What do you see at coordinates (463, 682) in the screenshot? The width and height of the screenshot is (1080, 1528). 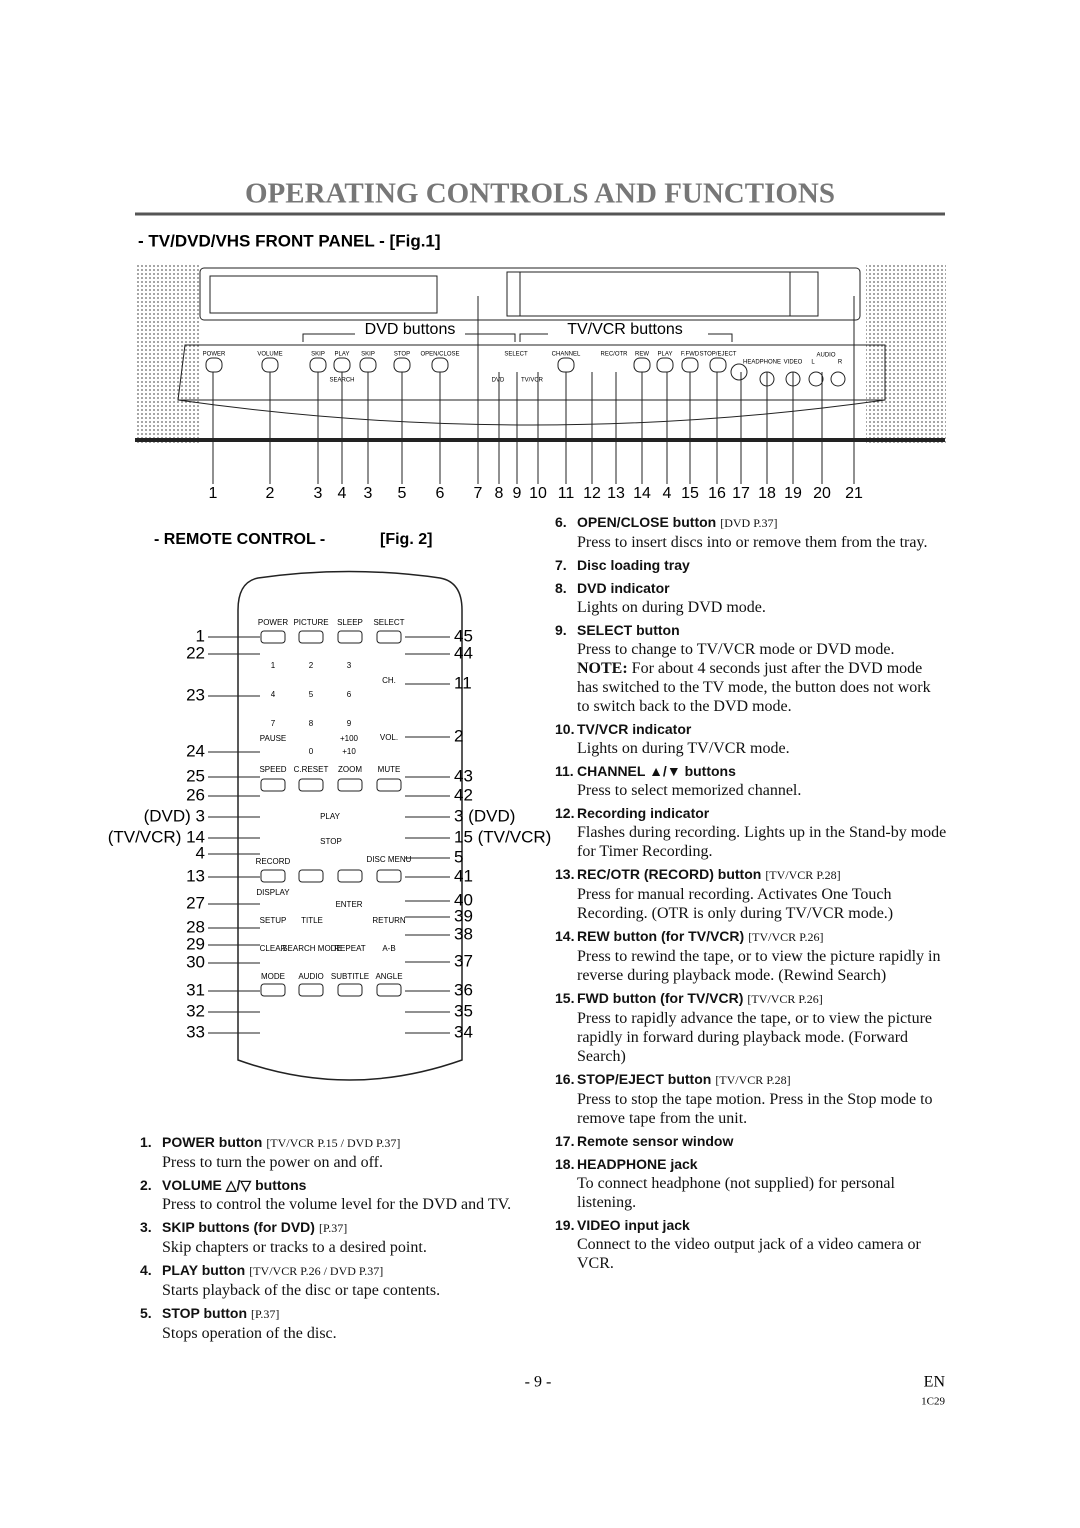 I see `remote-callout-right: 11` at bounding box center [463, 682].